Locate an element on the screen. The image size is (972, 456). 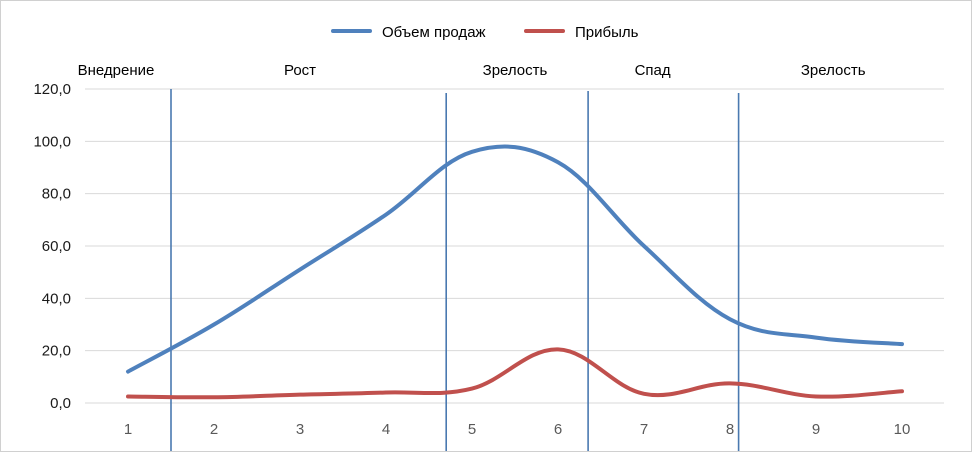
y-axis-ticks: 0,0 20,0 40,0 60,0 80,0 100,0 120,0 is located at coordinates (52, 246).